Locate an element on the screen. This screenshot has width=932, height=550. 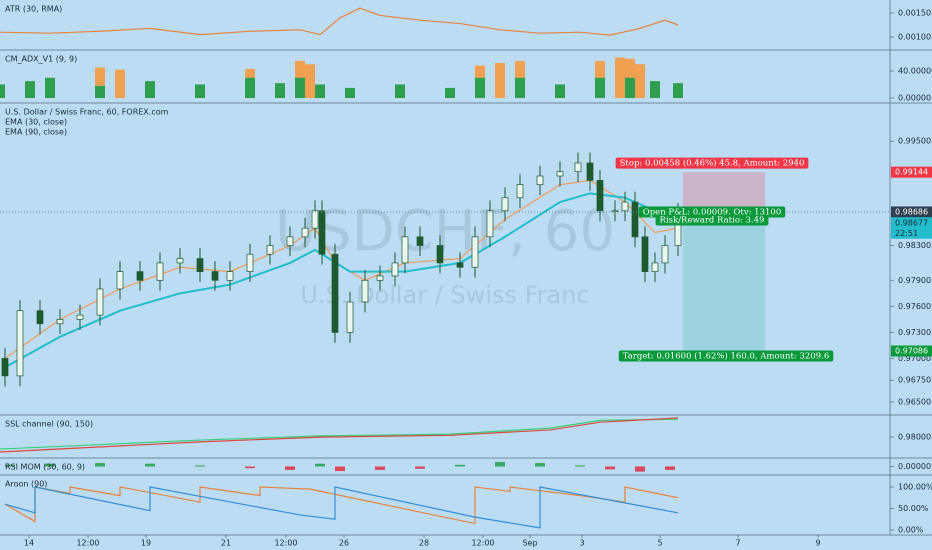
countdown-box is located at coordinates (911, 233).